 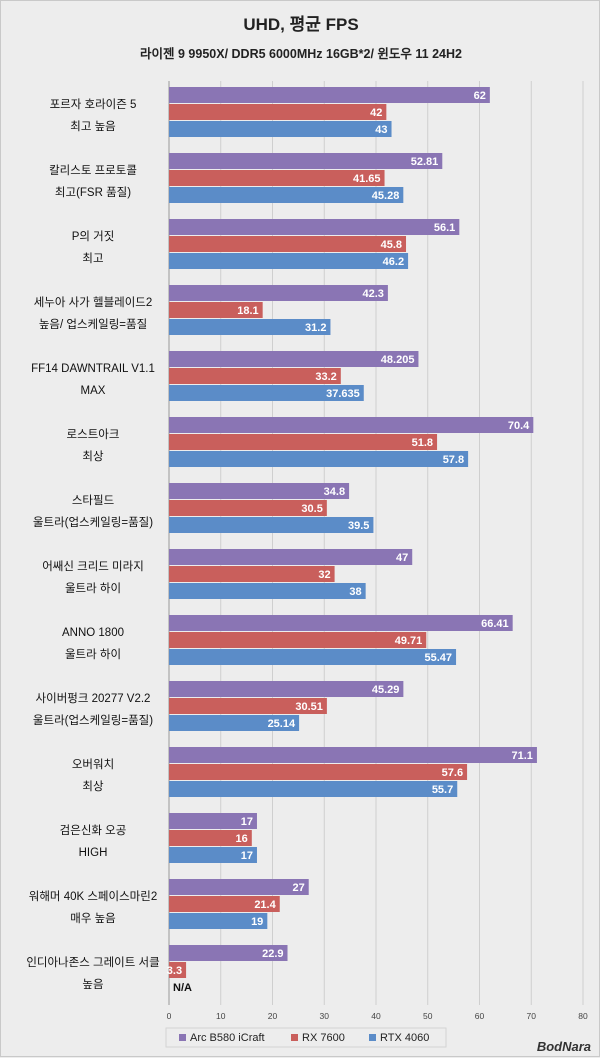 I want to click on category-label: 스타필드, so click(x=93, y=500).